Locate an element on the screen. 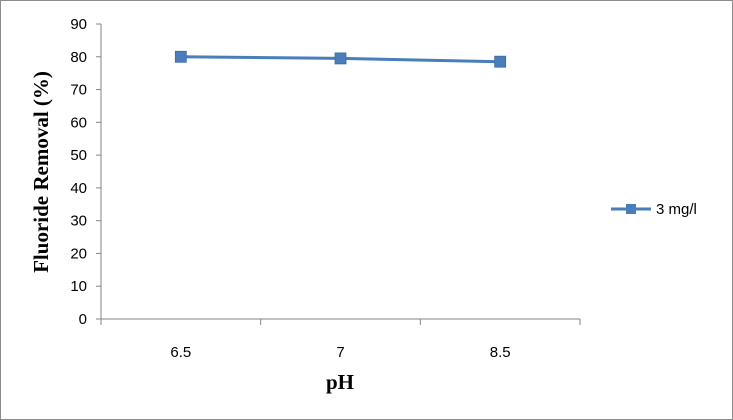  y-tick-label: 30 is located at coordinates (78, 221).